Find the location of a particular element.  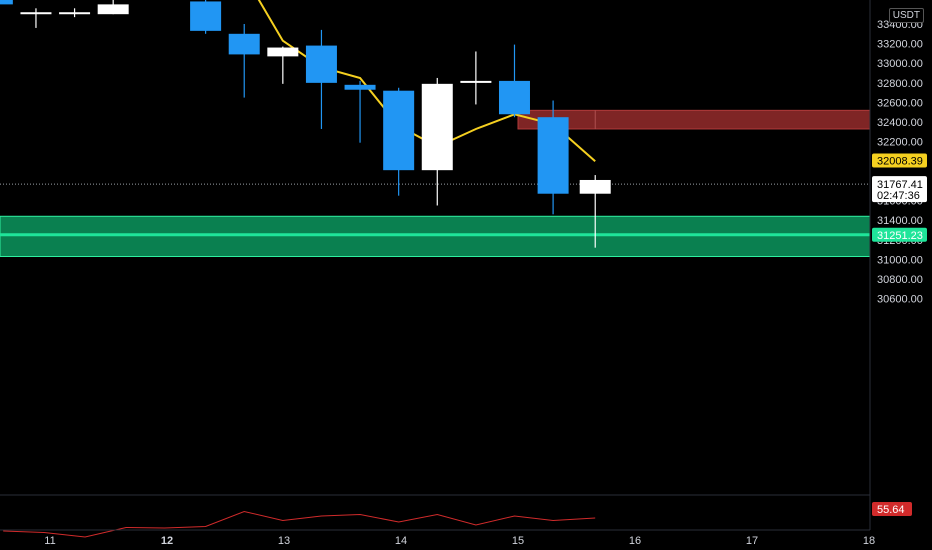

x-tick-label: 15 is located at coordinates (518, 541).